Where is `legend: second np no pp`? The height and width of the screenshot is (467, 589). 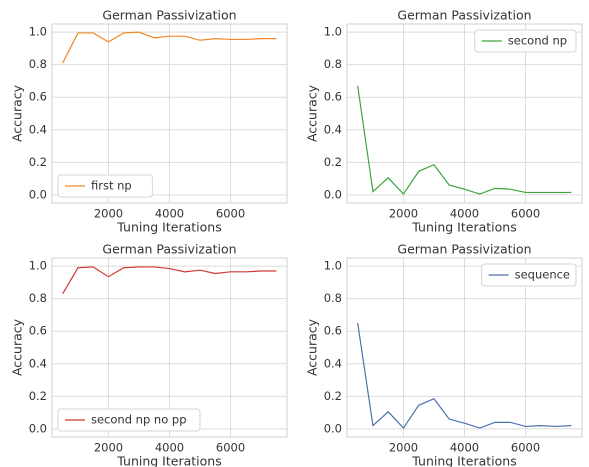
legend: second np no pp is located at coordinates (129, 420).